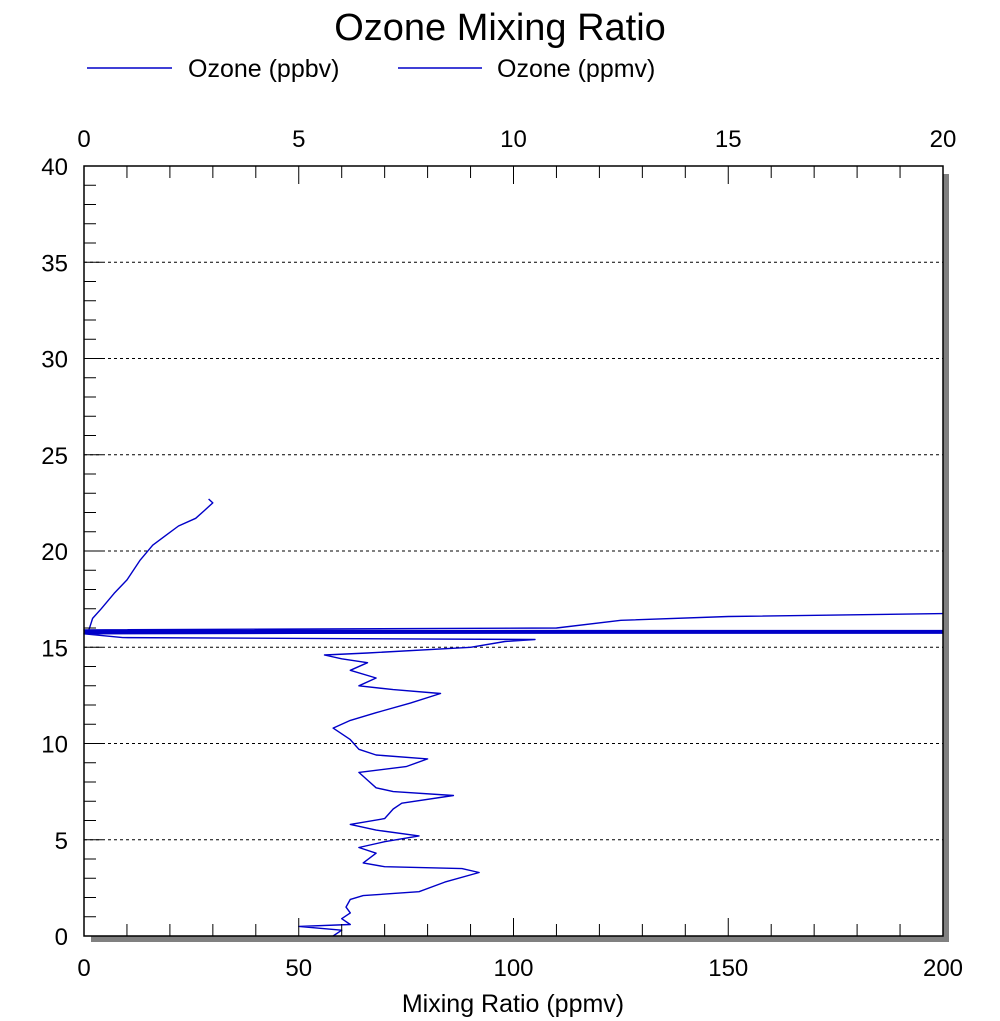 The width and height of the screenshot is (1000, 1021). I want to click on legend-label-ppbv: Ozone (ppbv), so click(263, 69).